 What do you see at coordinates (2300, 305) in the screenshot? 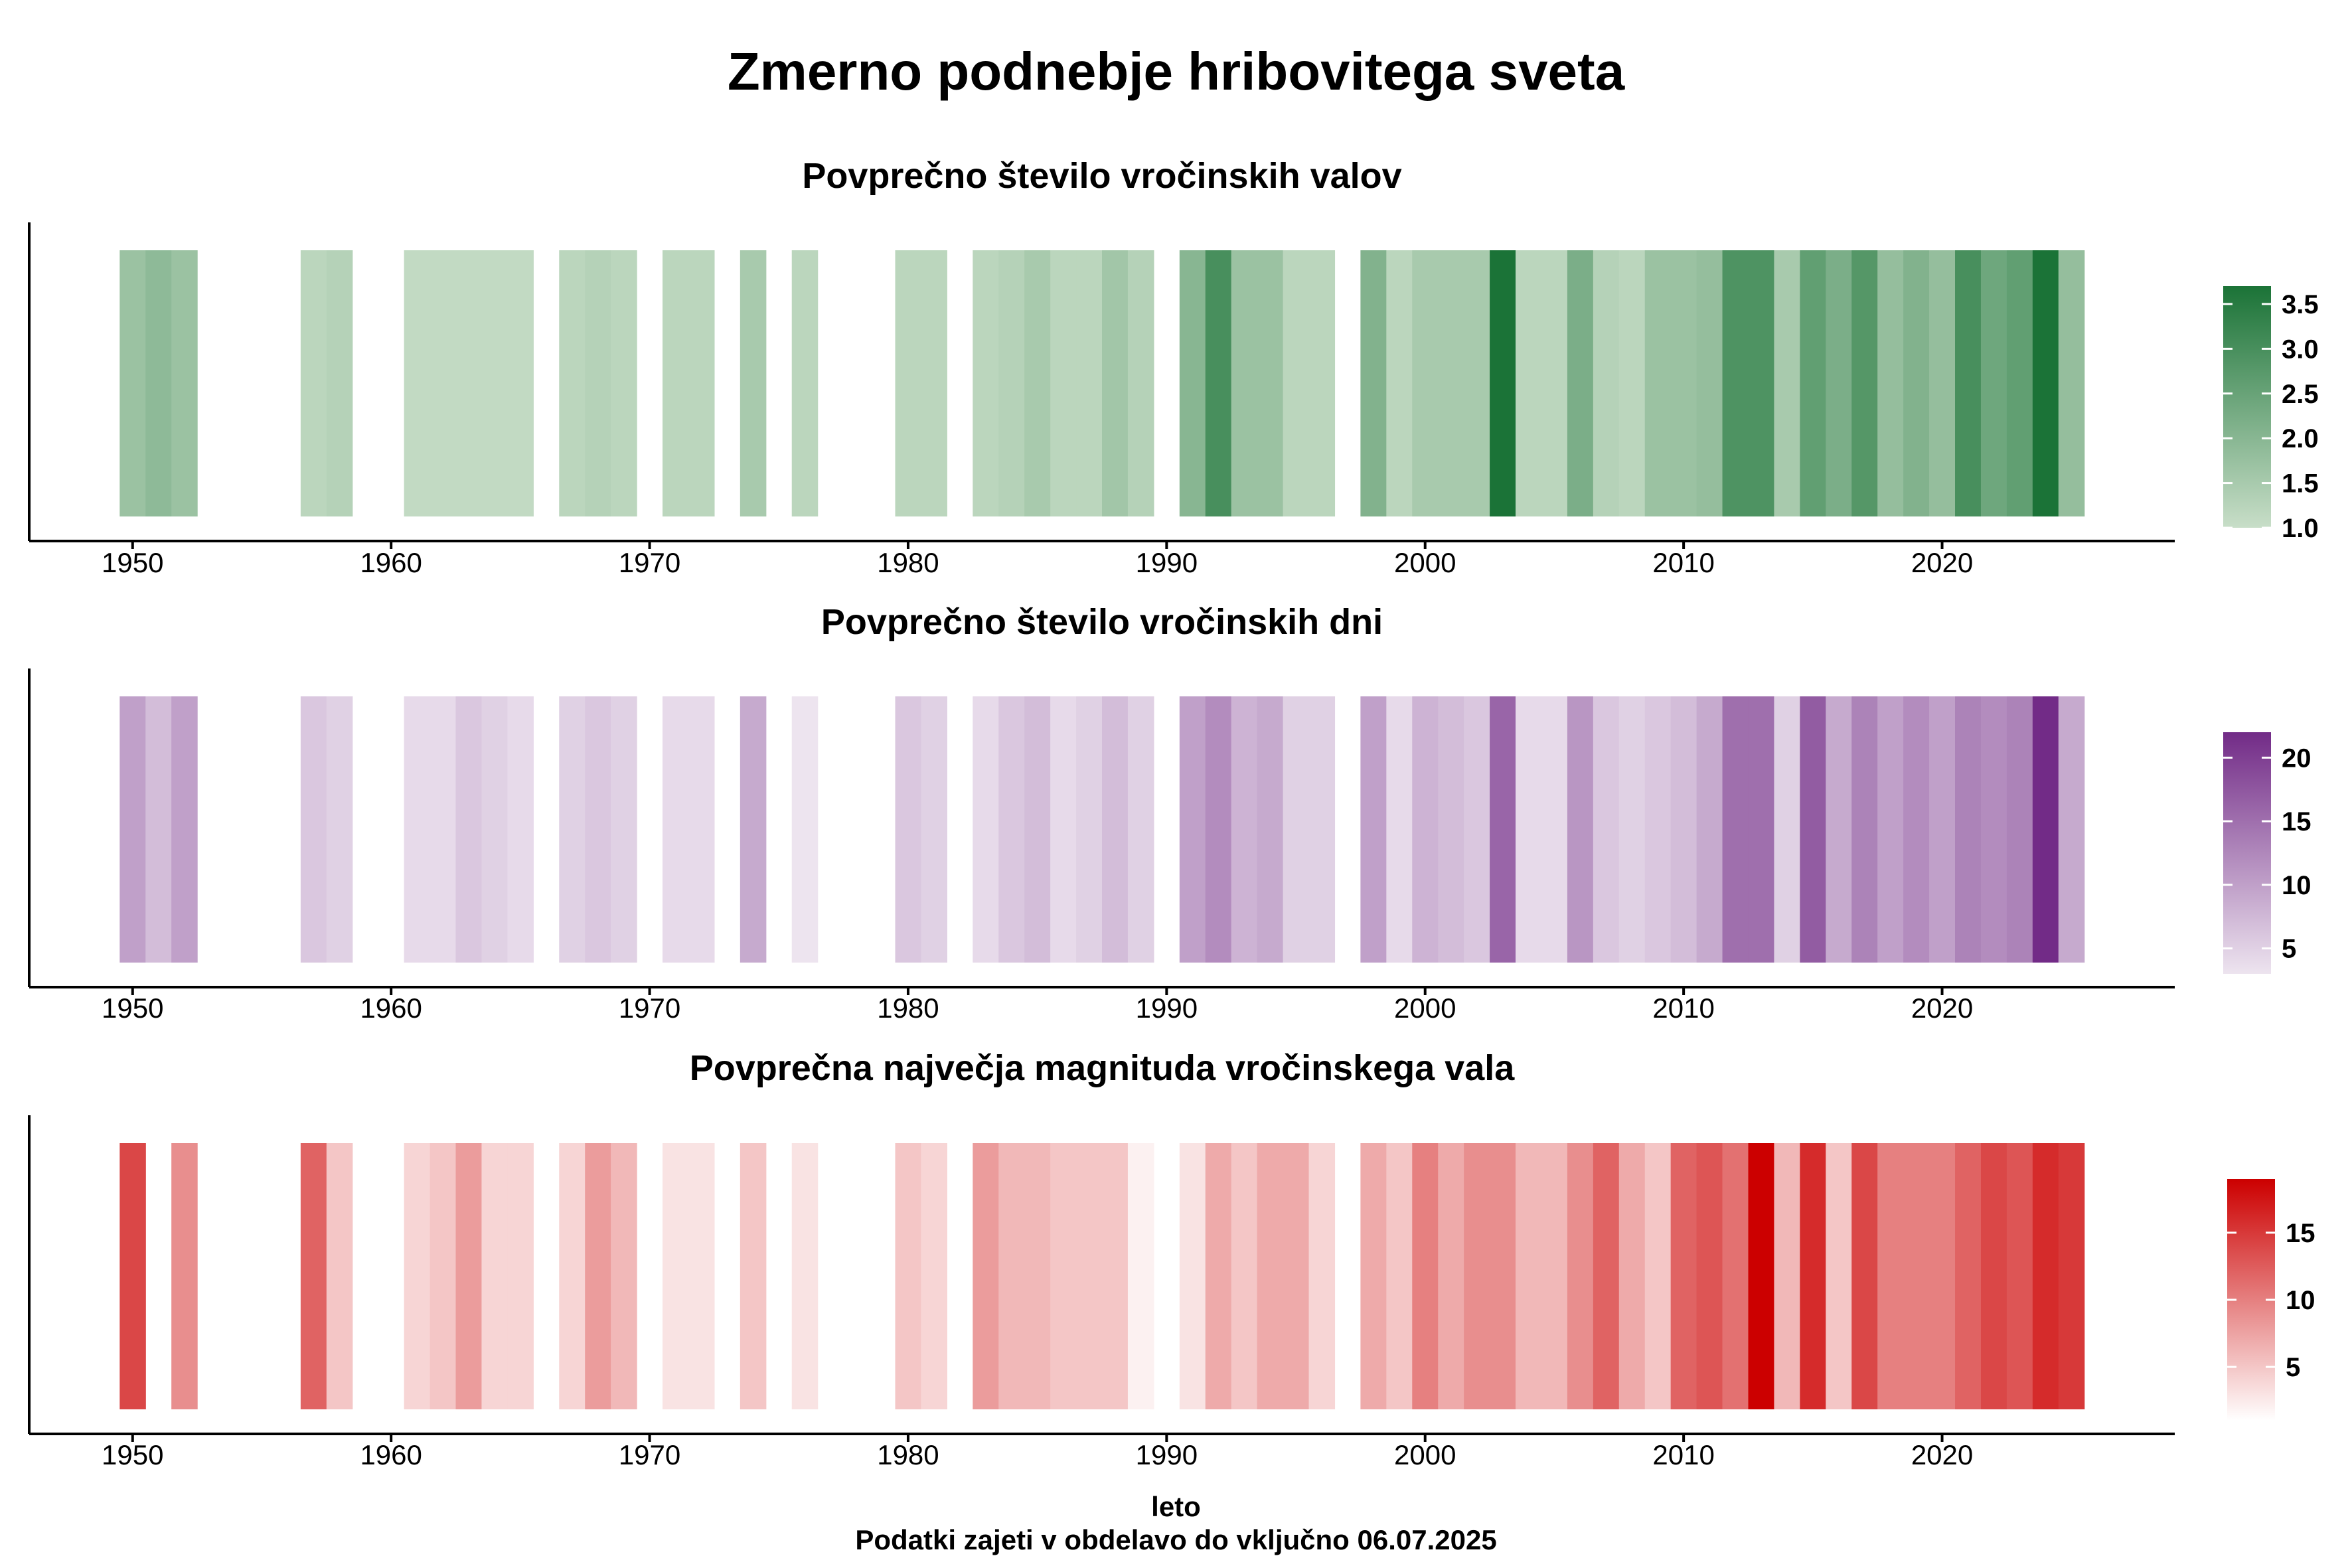
I see `legend-tick-label: 3.5` at bounding box center [2300, 305].